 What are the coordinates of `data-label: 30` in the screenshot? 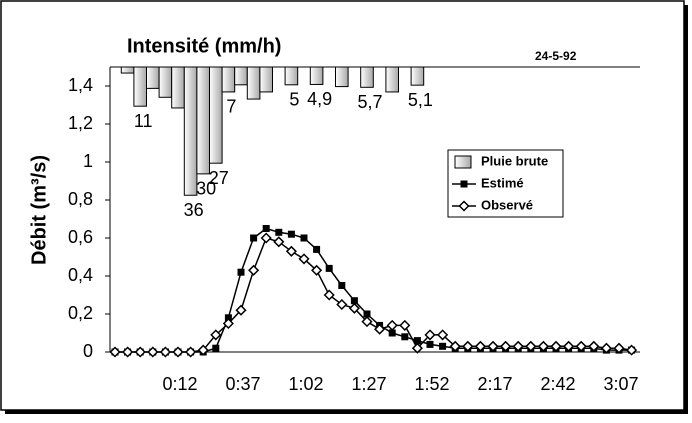 It's located at (206, 189).